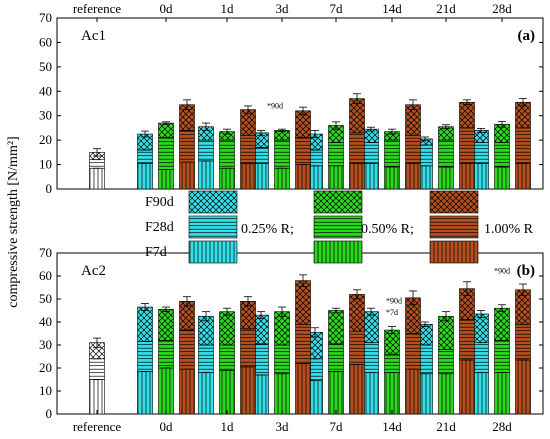  I want to click on legend-row-label: F90d, so click(159, 202).